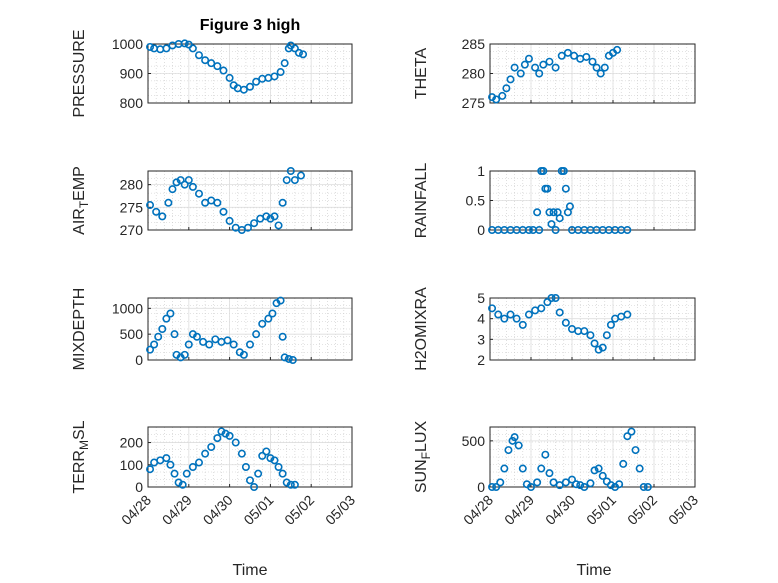  Describe the element at coordinates (481, 171) in the screenshot. I see `y-tick-label: 1` at that location.